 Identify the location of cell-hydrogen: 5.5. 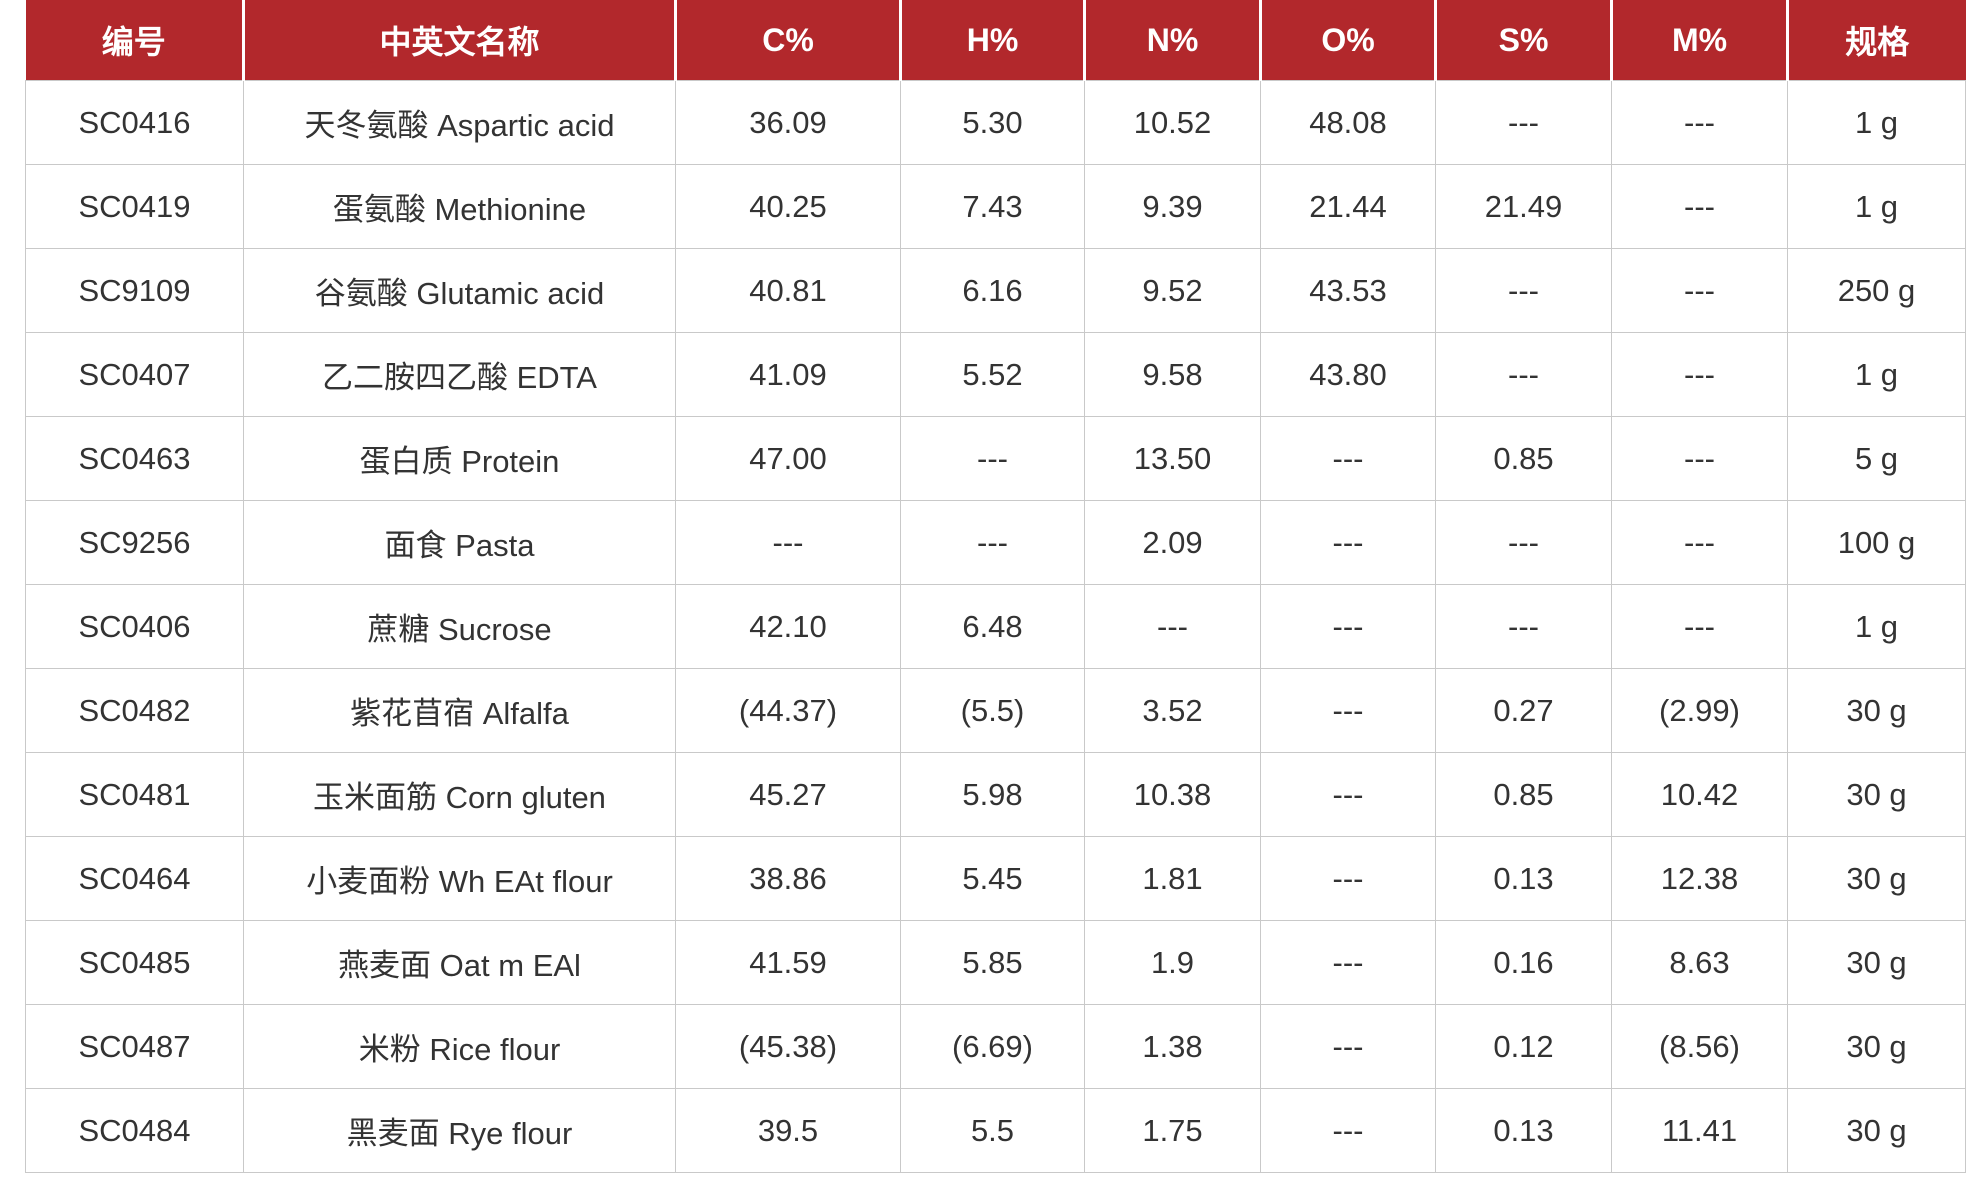
(992, 1130).